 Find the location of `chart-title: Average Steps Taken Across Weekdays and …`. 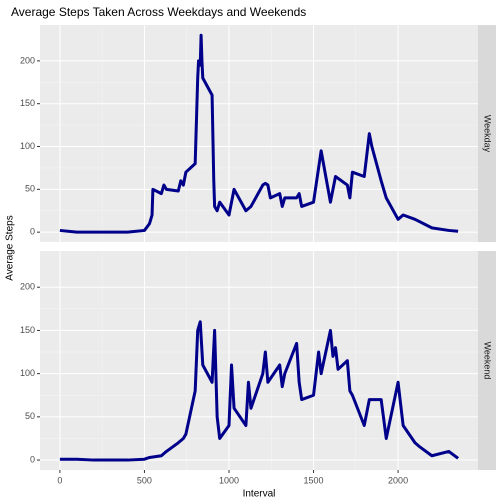

chart-title: Average Steps Taken Across Weekdays and … is located at coordinates (158, 12).